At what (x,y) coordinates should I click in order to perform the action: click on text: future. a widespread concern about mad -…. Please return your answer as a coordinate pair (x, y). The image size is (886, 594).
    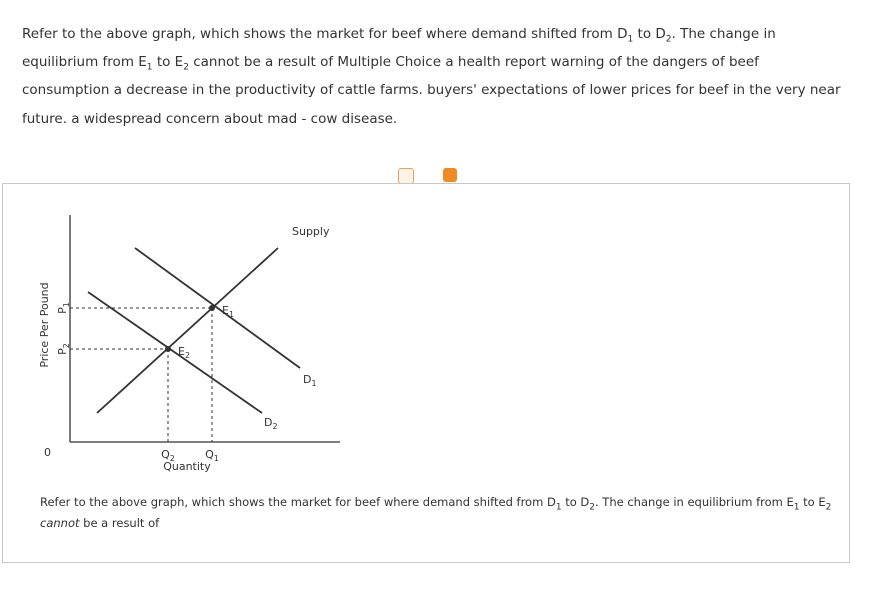
    Looking at the image, I should click on (210, 119).